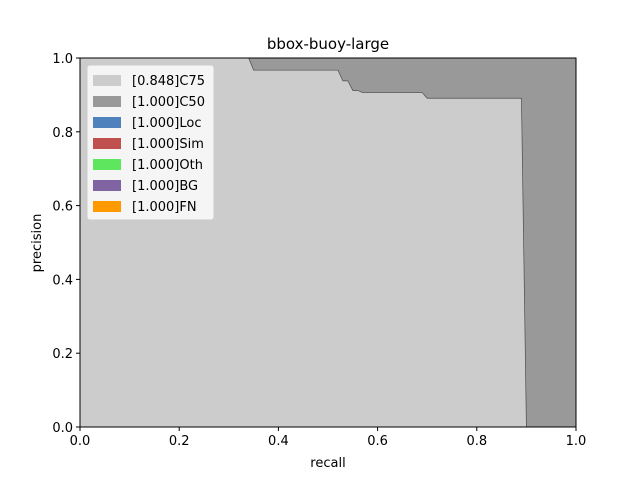 This screenshot has height=484, width=640. I want to click on y-tick-label: 0.8, so click(62, 133).